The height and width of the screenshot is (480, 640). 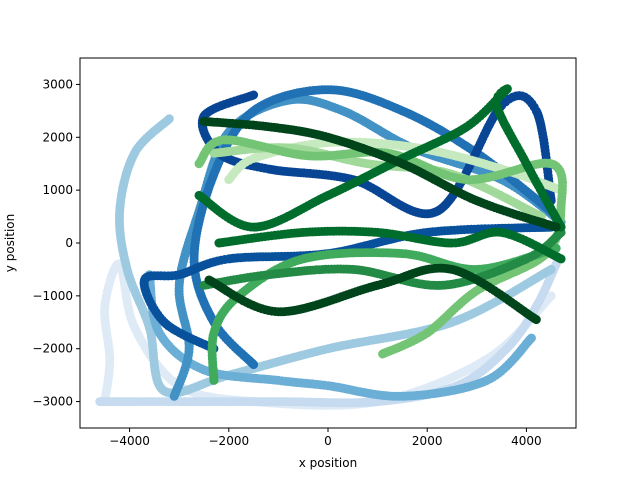 What do you see at coordinates (229, 441) in the screenshot?
I see `x-tick-label: −2000` at bounding box center [229, 441].